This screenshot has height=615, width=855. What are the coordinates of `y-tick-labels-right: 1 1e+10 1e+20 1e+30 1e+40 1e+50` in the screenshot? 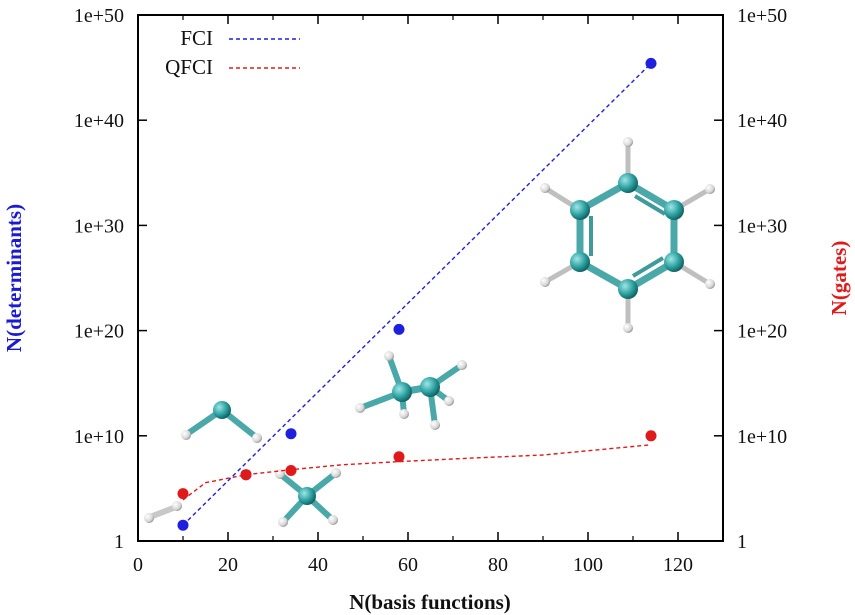 It's located at (762, 279).